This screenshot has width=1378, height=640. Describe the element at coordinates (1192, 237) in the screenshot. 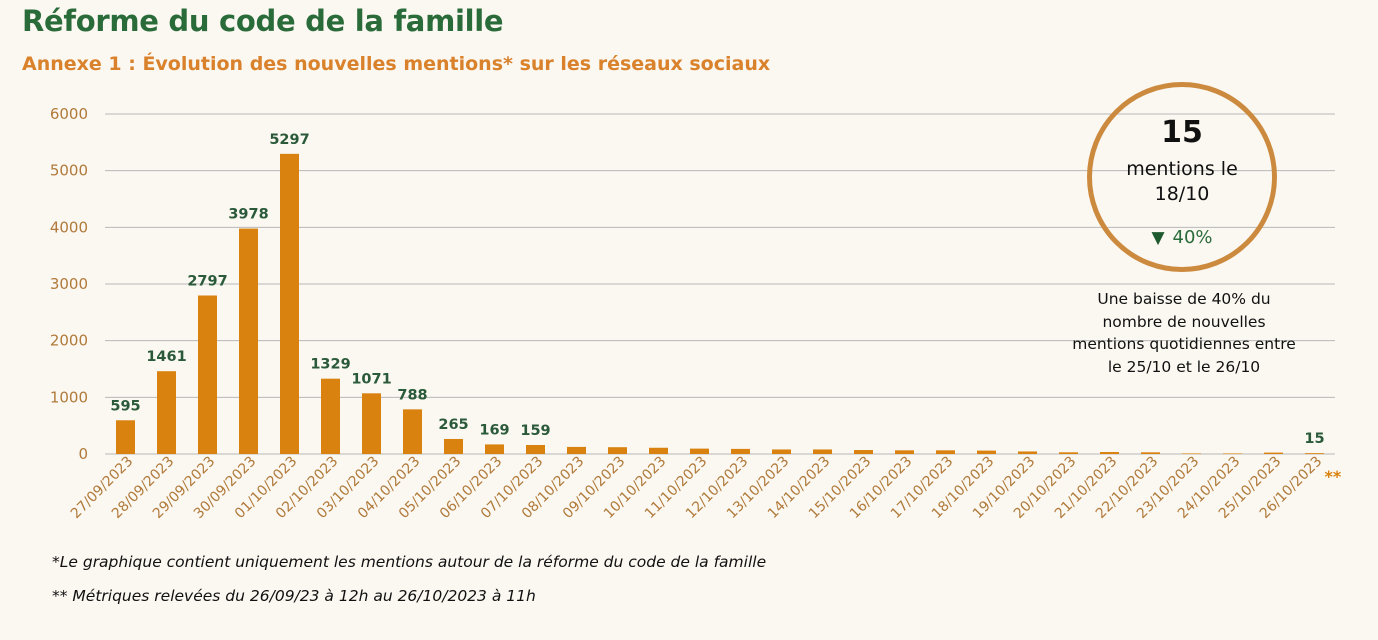

I see `kpi-change-value: 40%` at that location.